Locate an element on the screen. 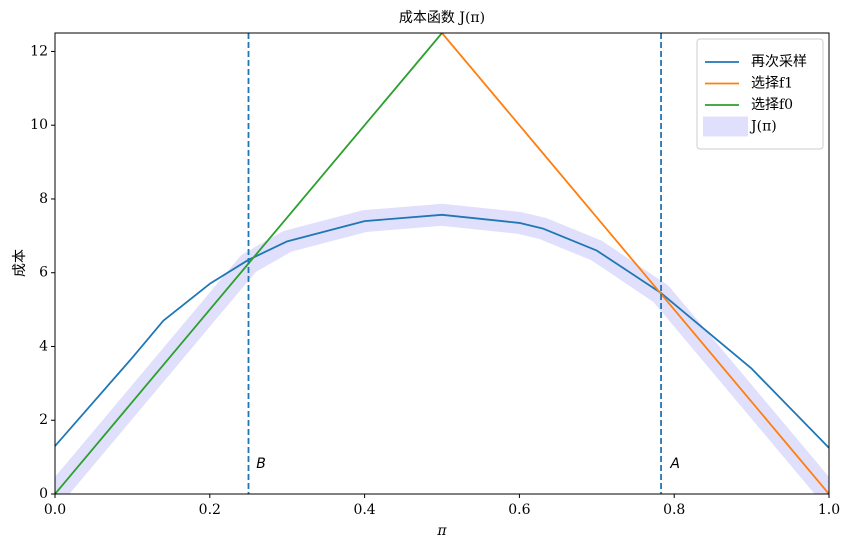 Image resolution: width=849 pixels, height=548 pixels. legend-label: 选择f0 is located at coordinates (772, 105).